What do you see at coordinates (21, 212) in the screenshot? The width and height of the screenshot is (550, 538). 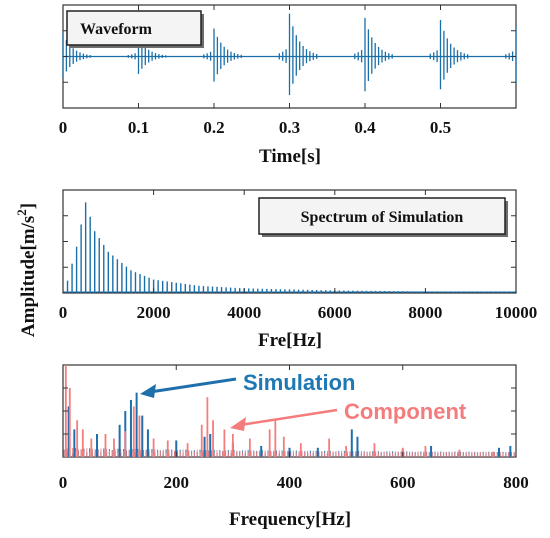 I see `ylabel-superscript: 2` at bounding box center [21, 212].